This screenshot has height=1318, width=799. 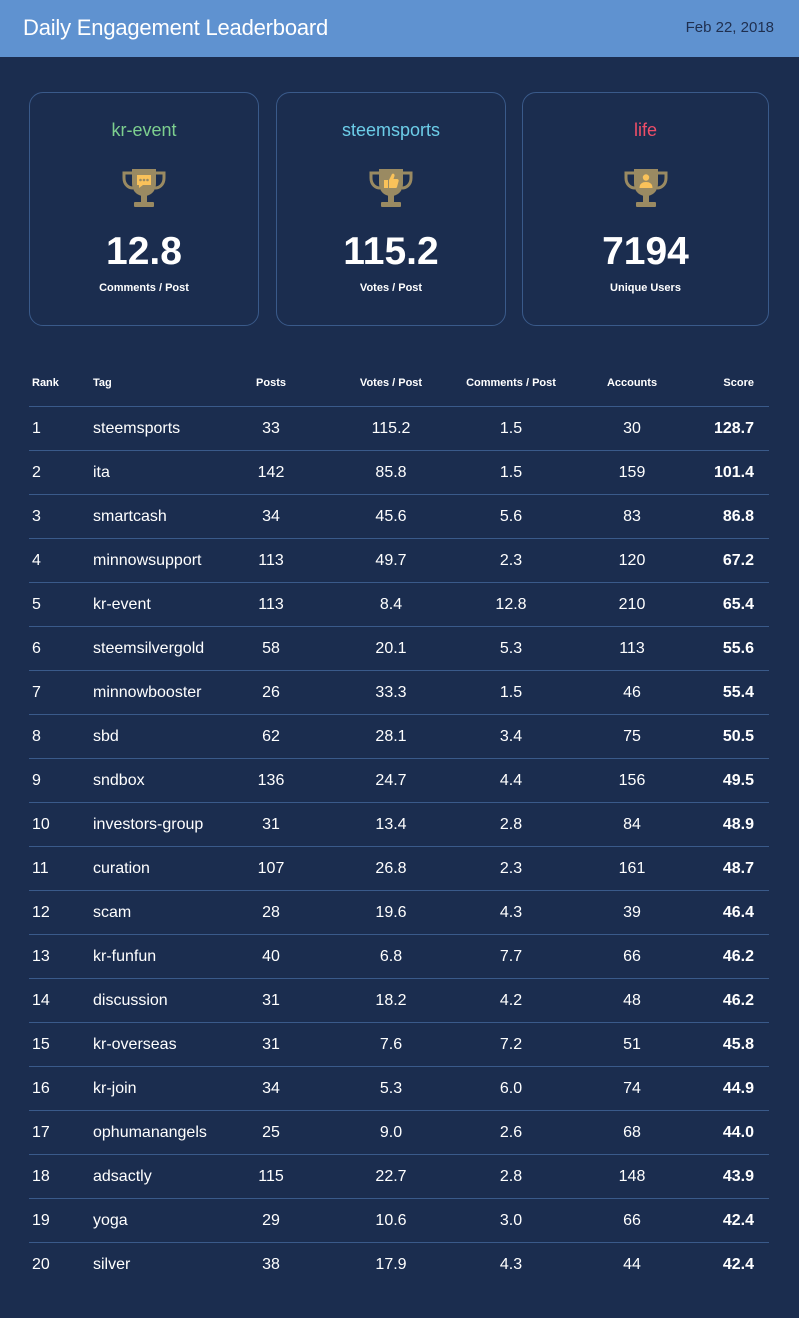 What do you see at coordinates (144, 209) in the screenshot?
I see `card-comments-per-post: kr-event 12.8 Comments / Post` at bounding box center [144, 209].